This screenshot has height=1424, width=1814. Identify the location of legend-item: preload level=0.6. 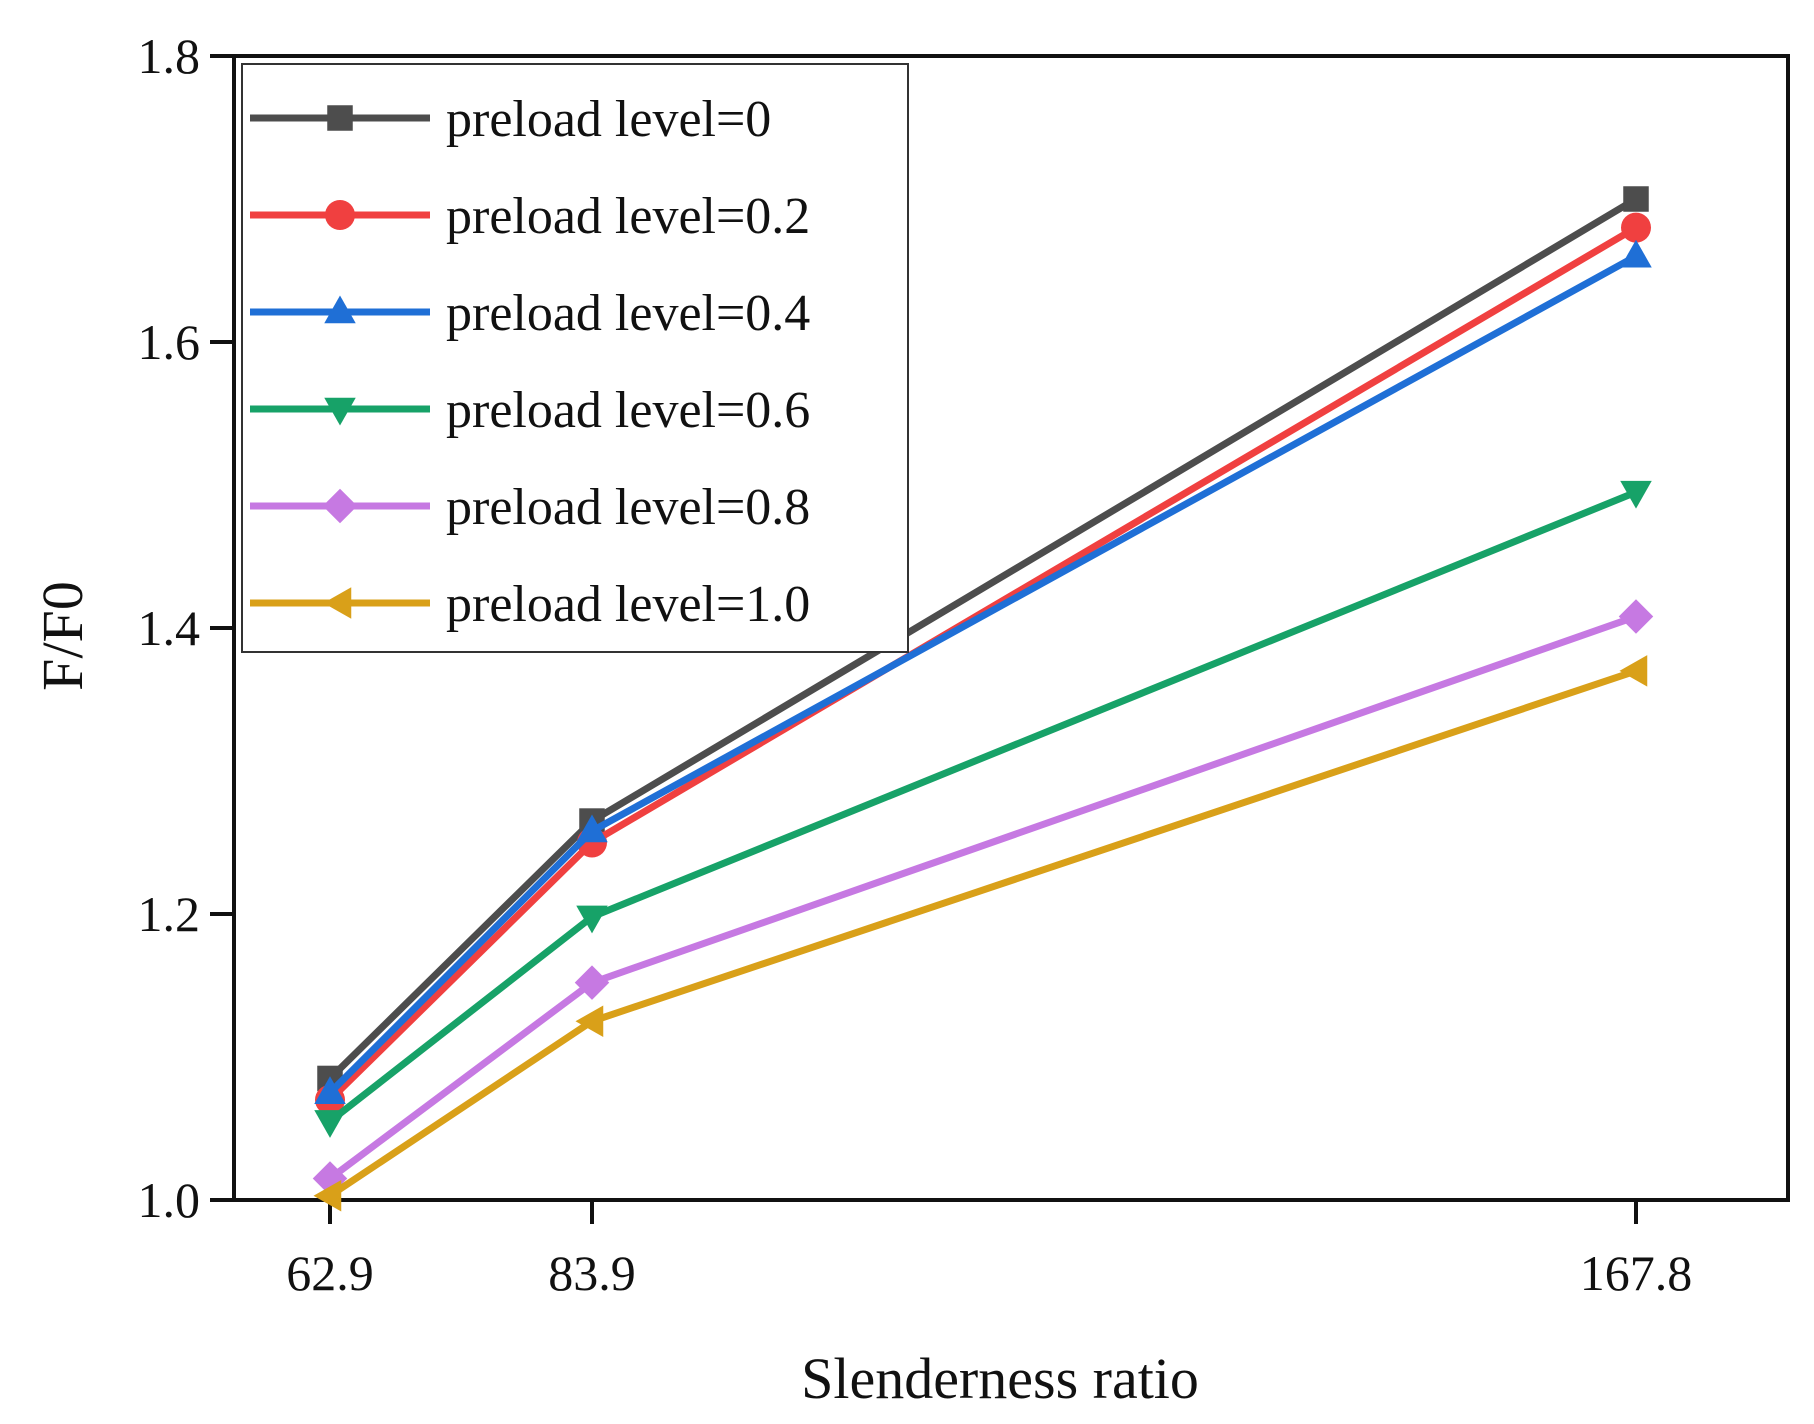
(530, 410).